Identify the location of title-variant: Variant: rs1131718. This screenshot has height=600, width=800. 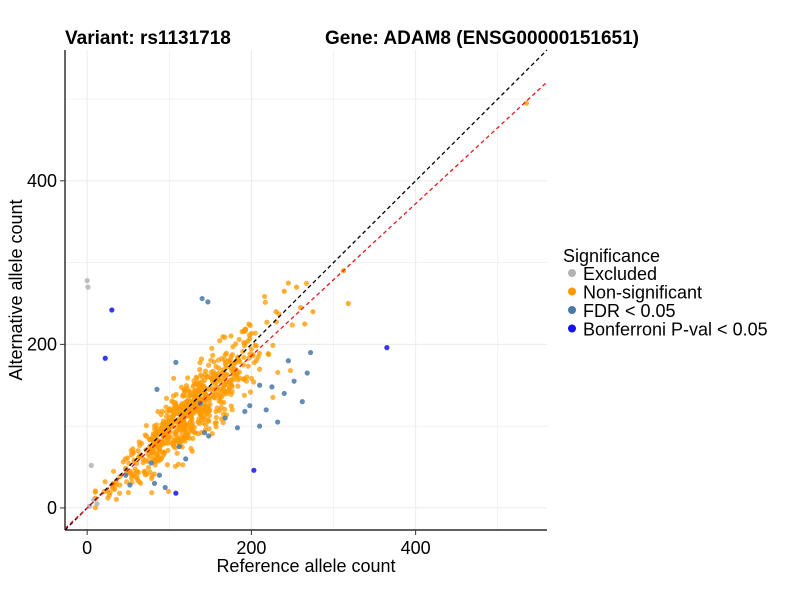
(148, 38).